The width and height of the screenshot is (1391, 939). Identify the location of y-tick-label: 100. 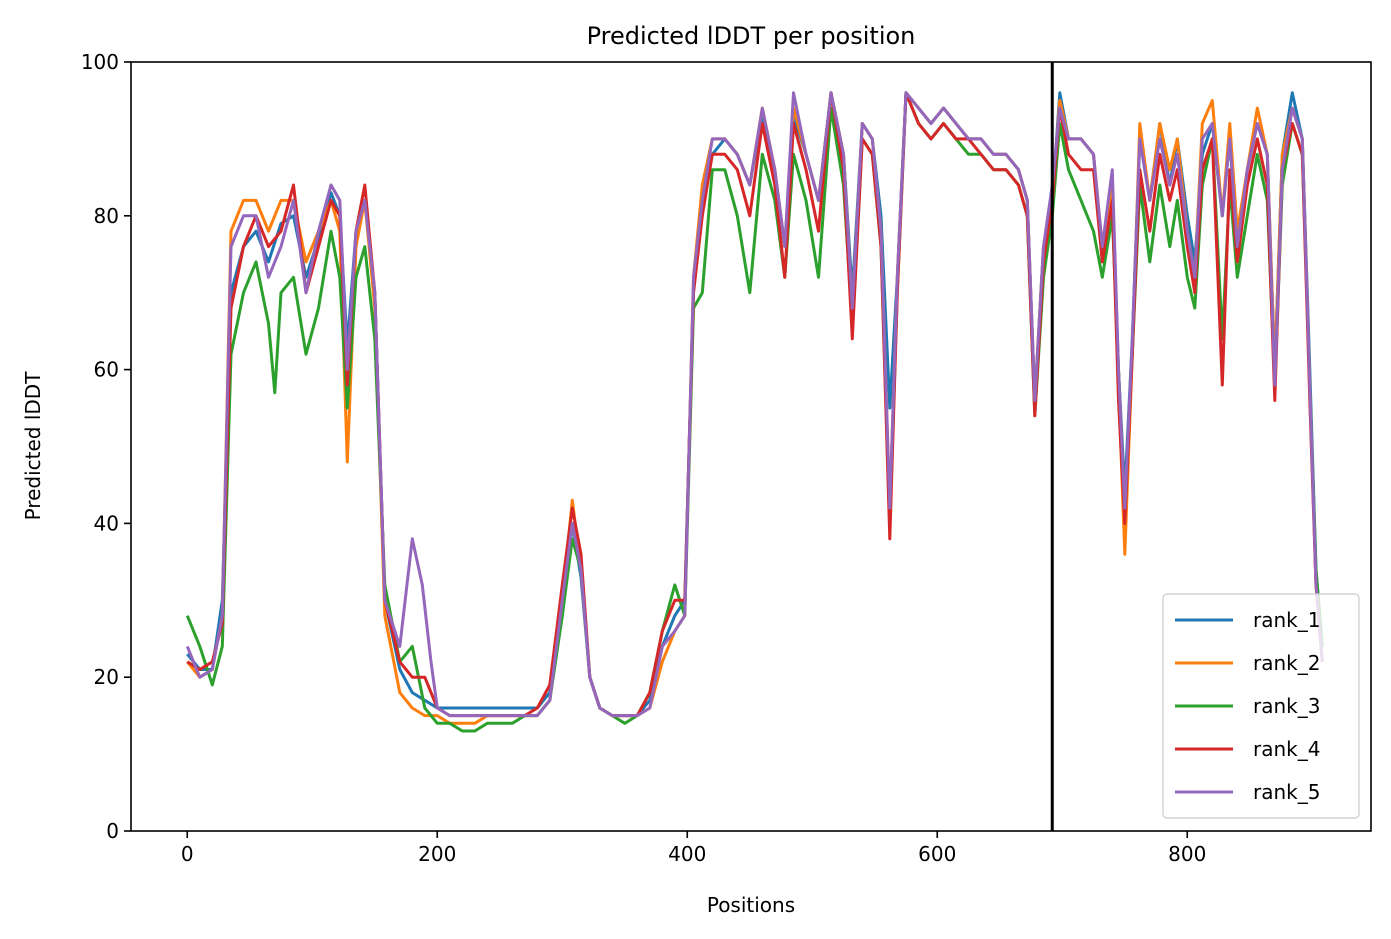
(100, 62).